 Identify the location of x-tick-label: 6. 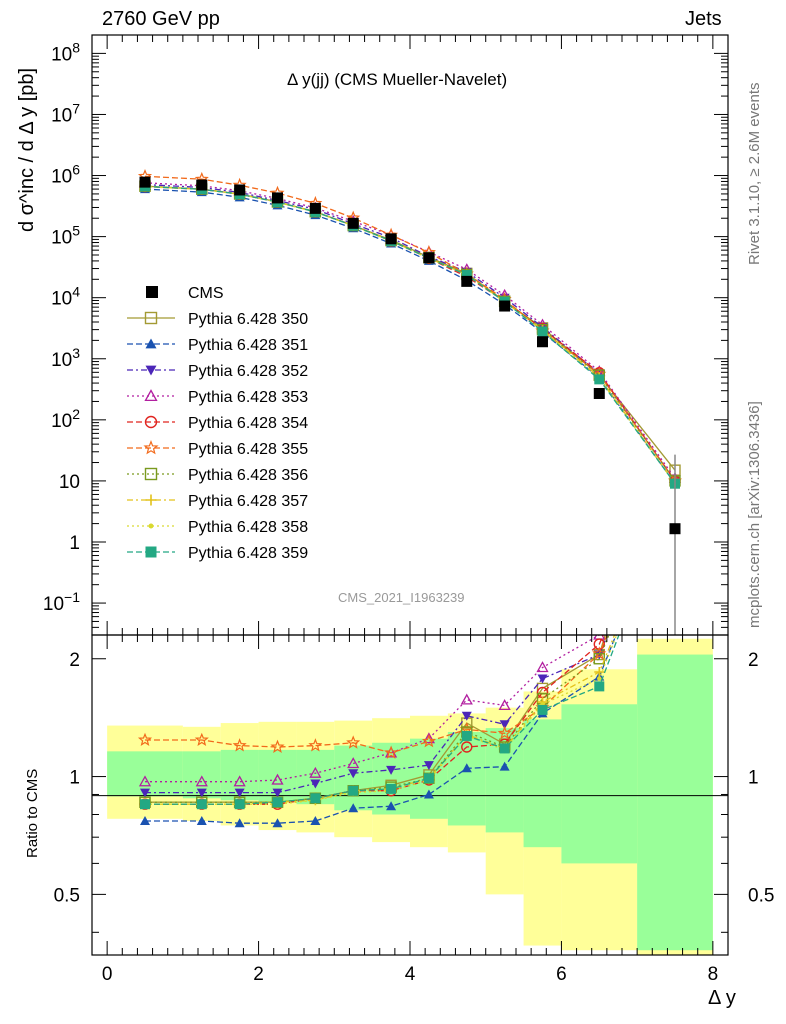
(561, 974).